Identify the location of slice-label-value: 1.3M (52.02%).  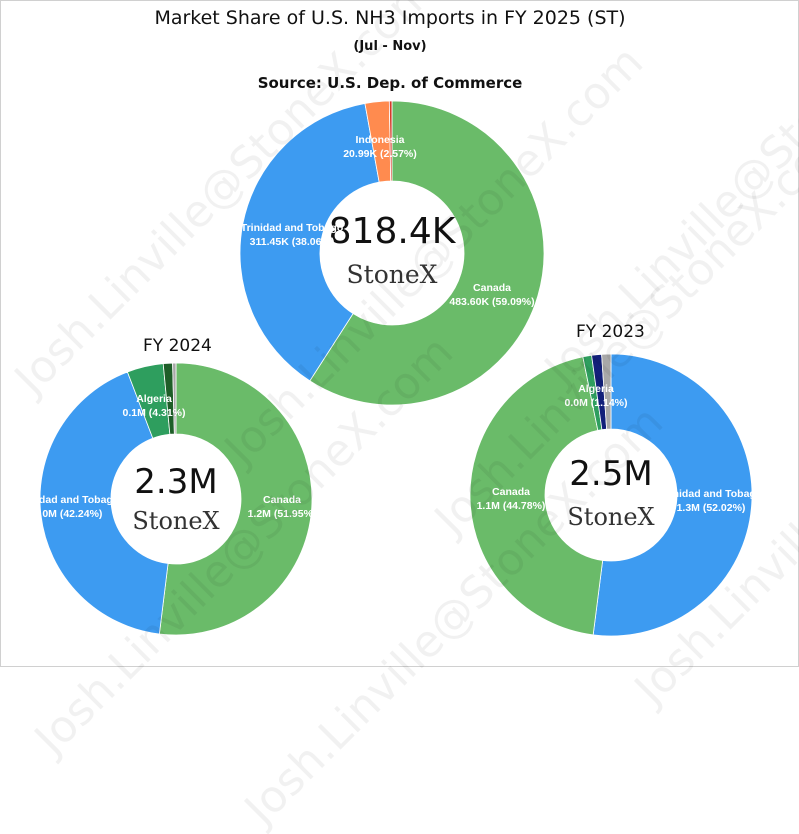
(711, 508).